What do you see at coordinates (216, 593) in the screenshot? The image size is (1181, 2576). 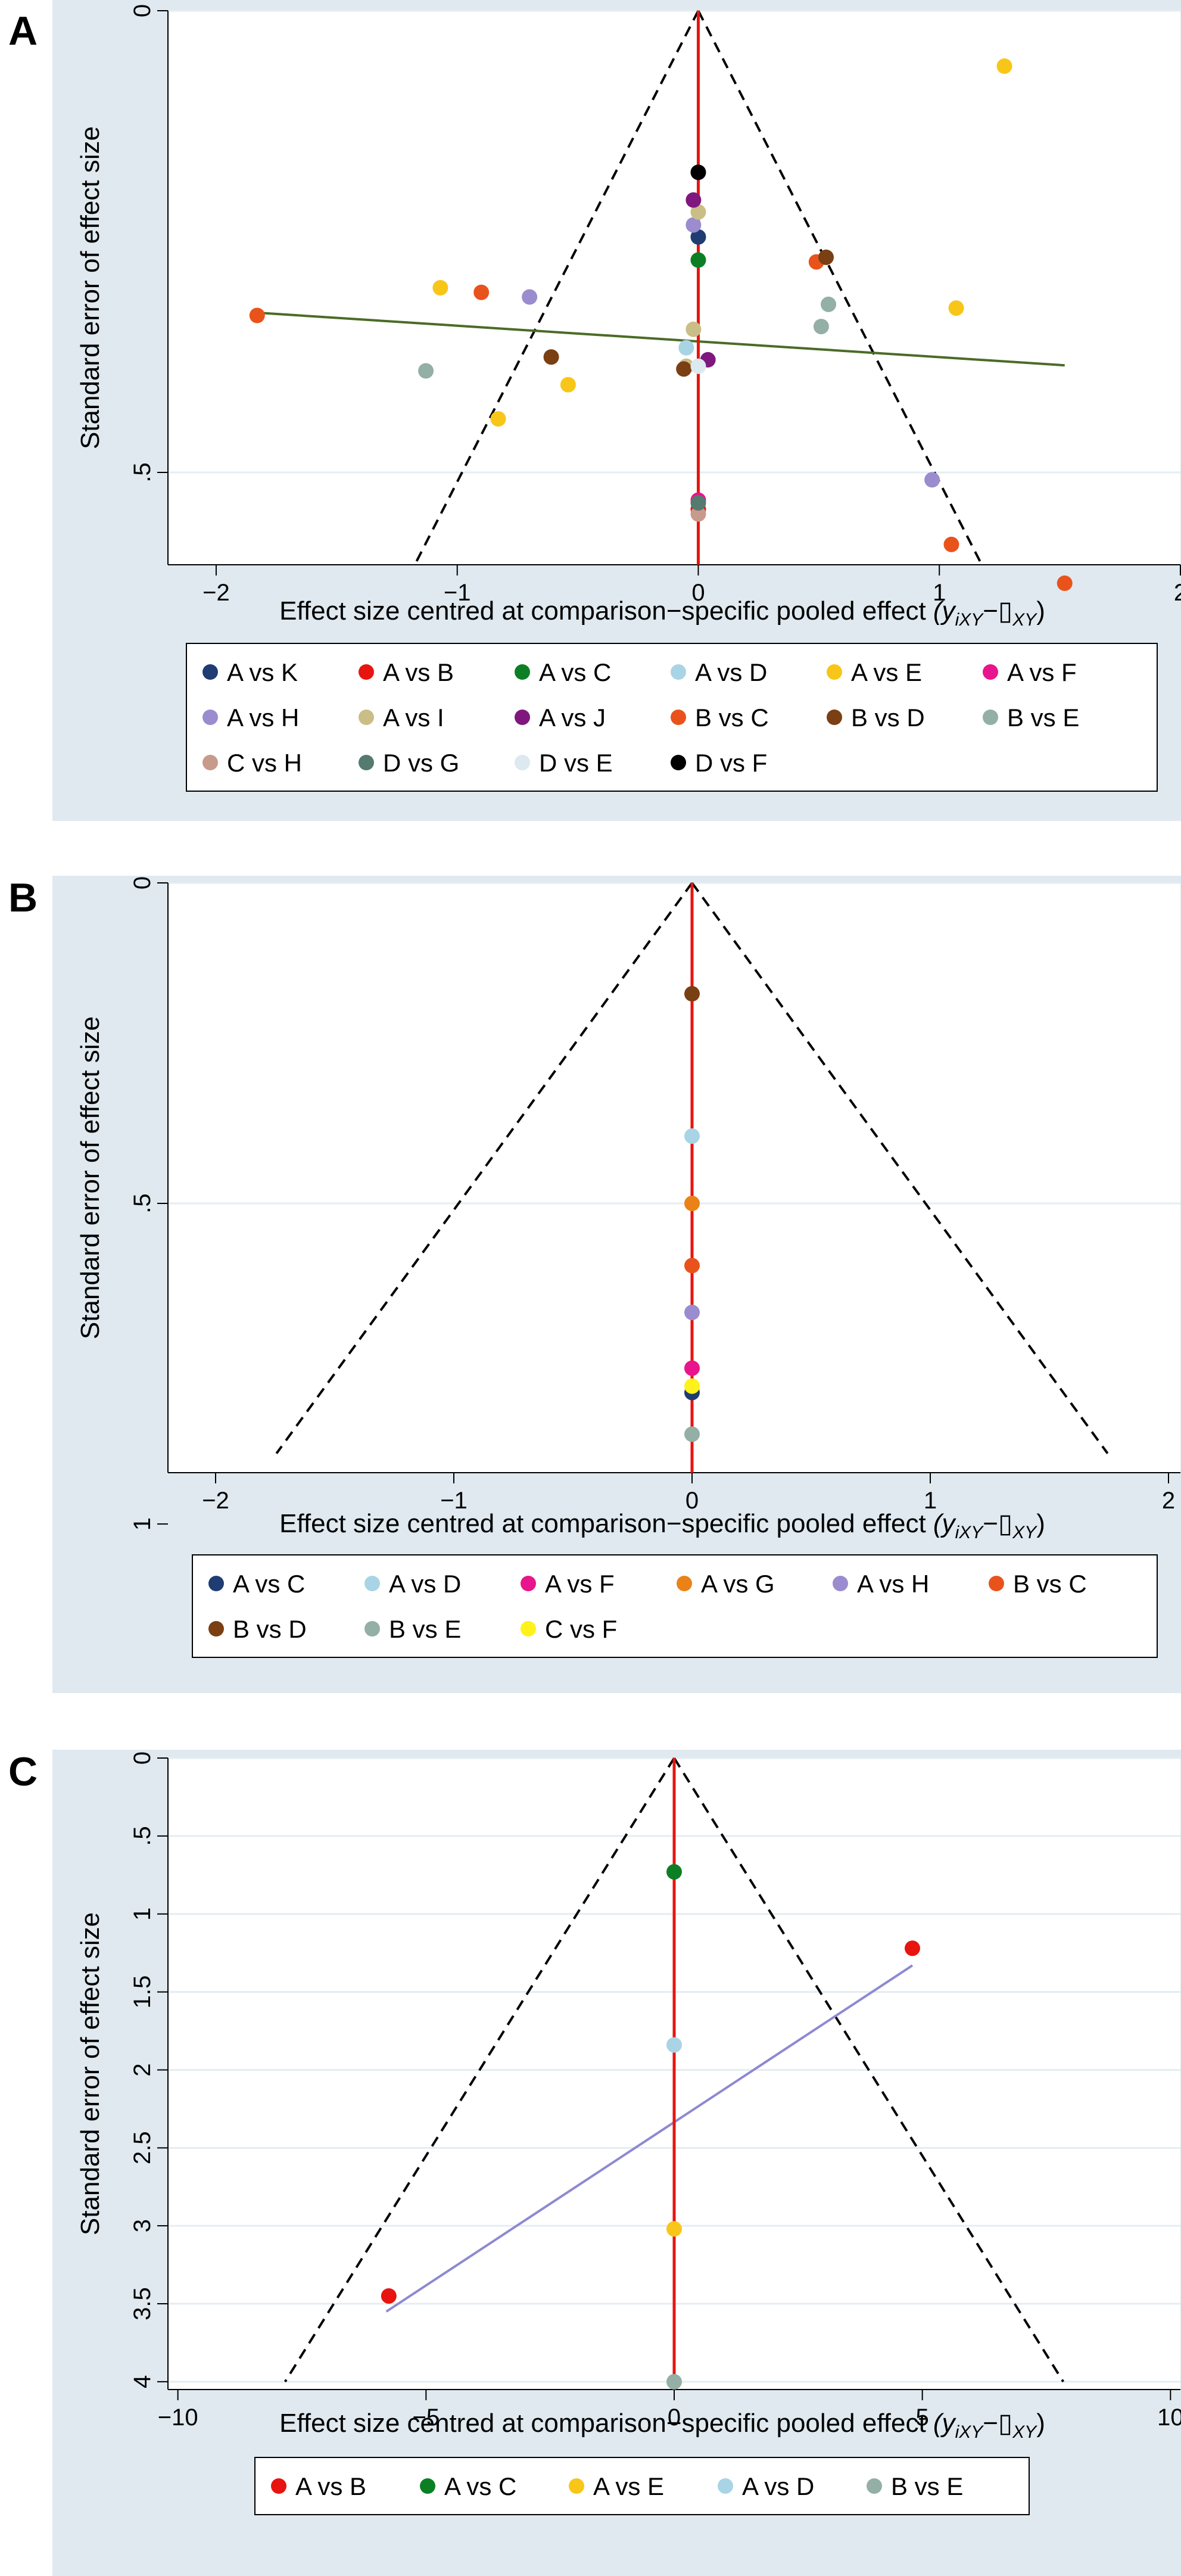 I see `x-tick-label: −2` at bounding box center [216, 593].